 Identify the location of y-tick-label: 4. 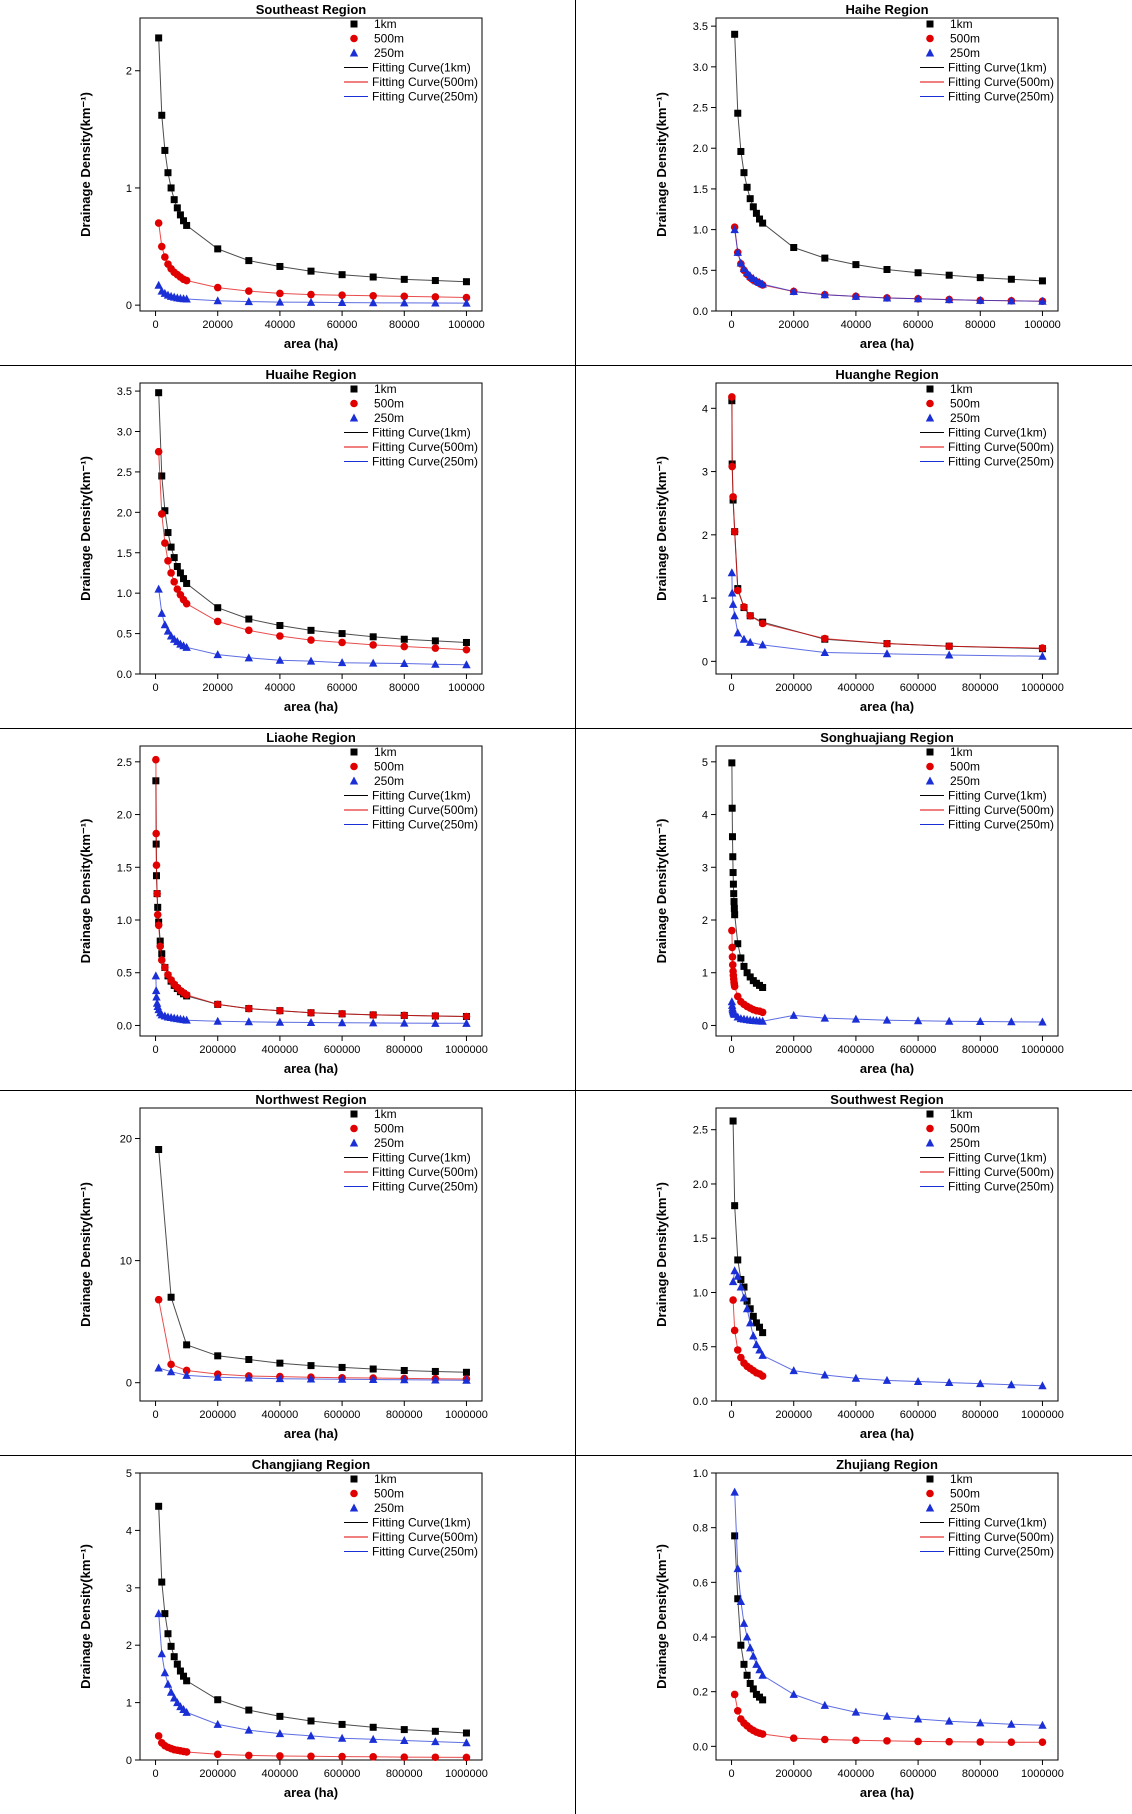
(705, 409).